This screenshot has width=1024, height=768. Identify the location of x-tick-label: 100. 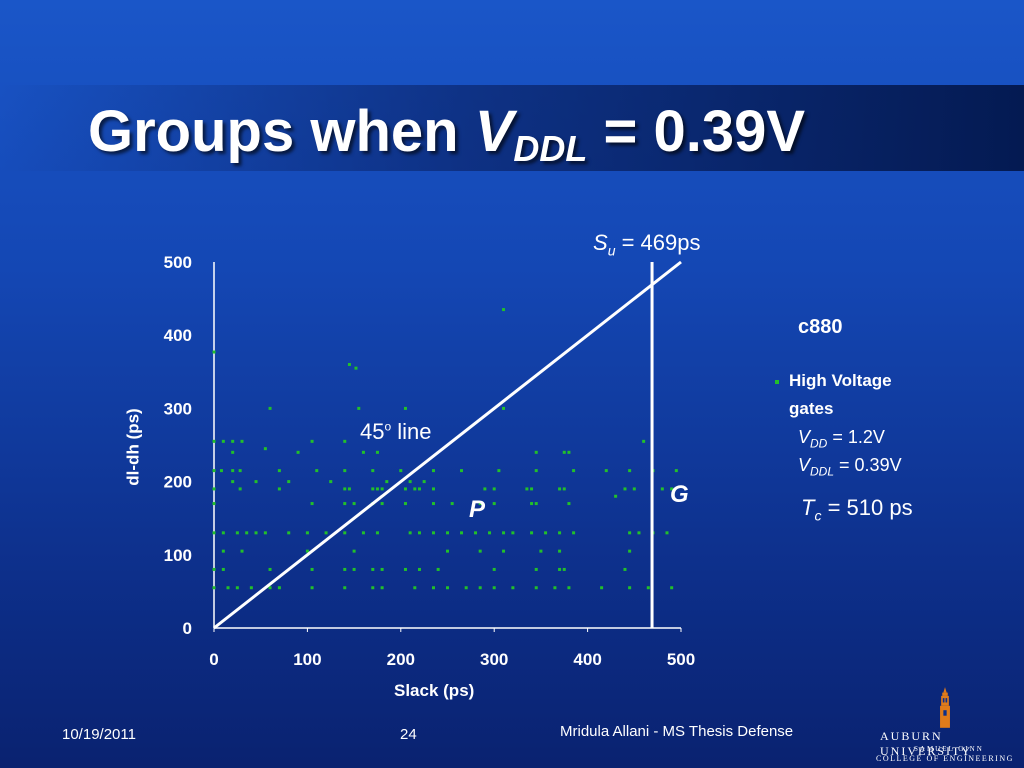
(307, 659).